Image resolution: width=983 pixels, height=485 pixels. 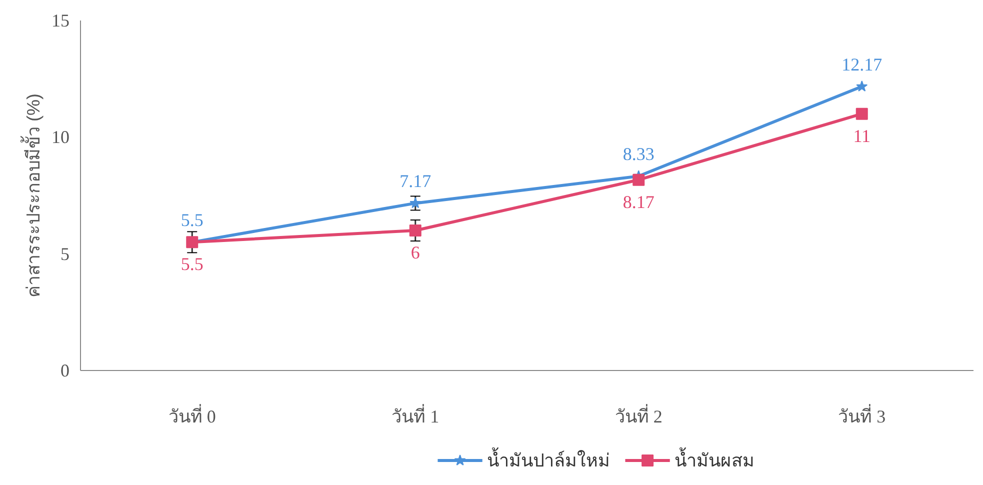 I want to click on data-label: 11, so click(x=862, y=136).